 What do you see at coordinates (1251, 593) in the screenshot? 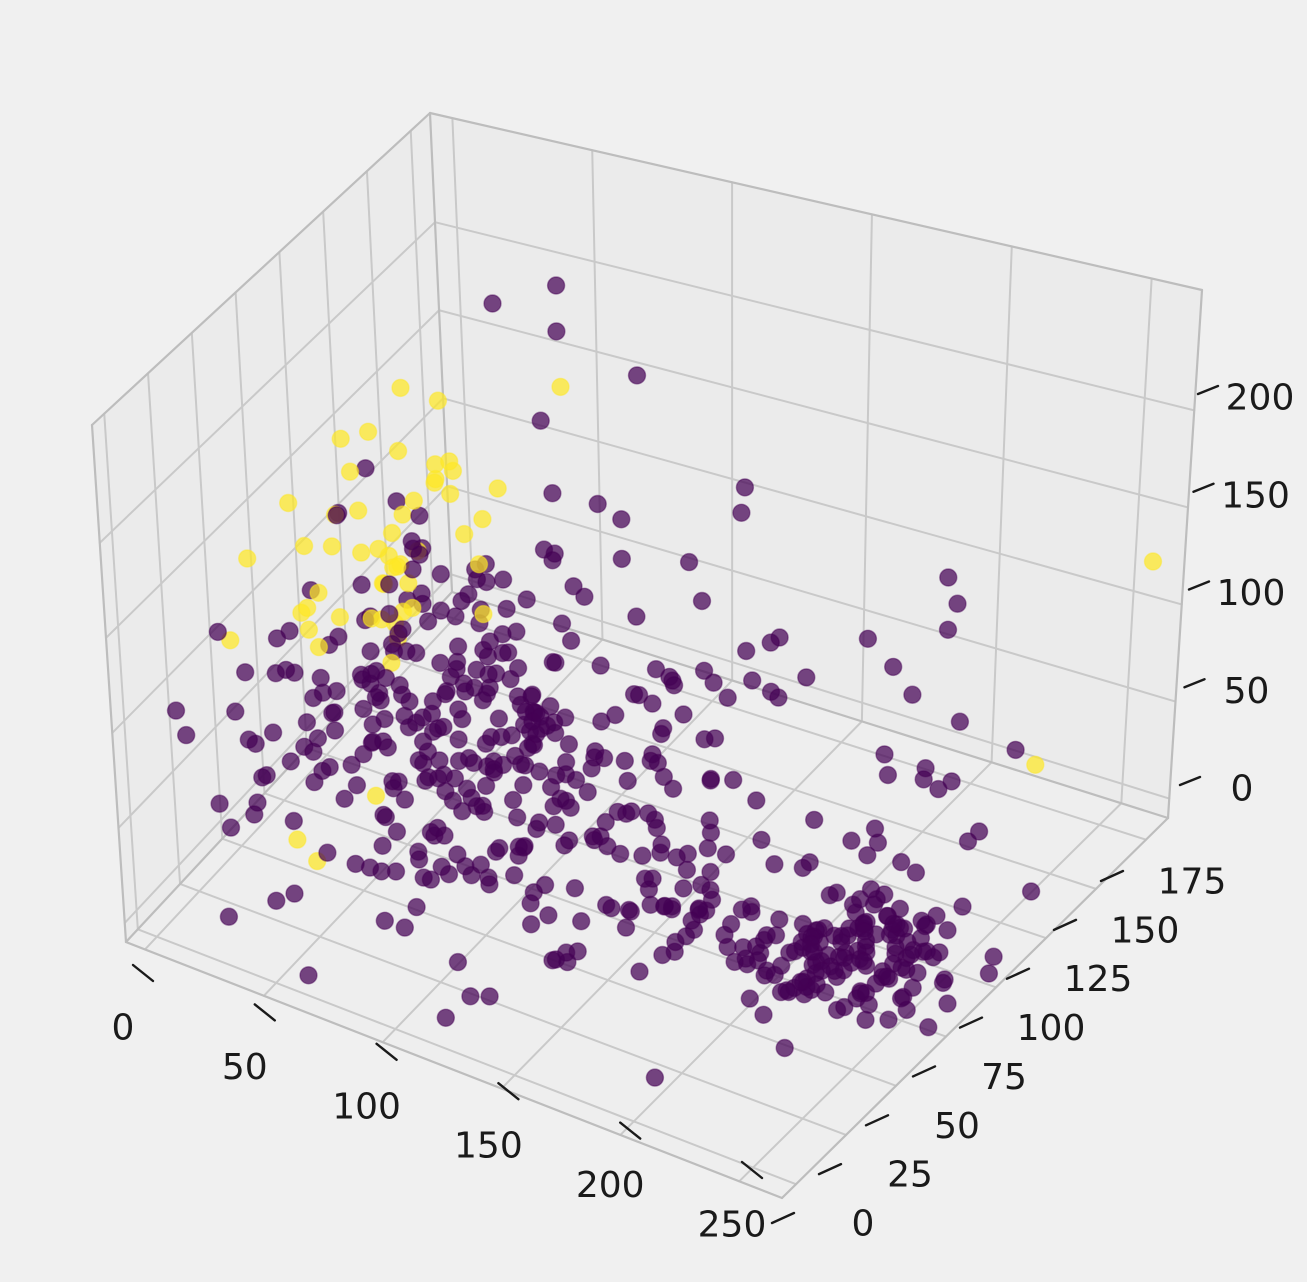
I see `z-axis-tick-label: 100` at bounding box center [1251, 593].